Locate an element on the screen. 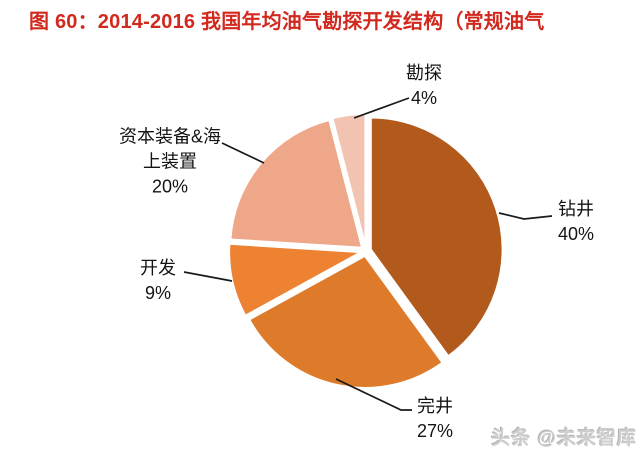  callout-exploration-label: 勘探 is located at coordinates (424, 73).